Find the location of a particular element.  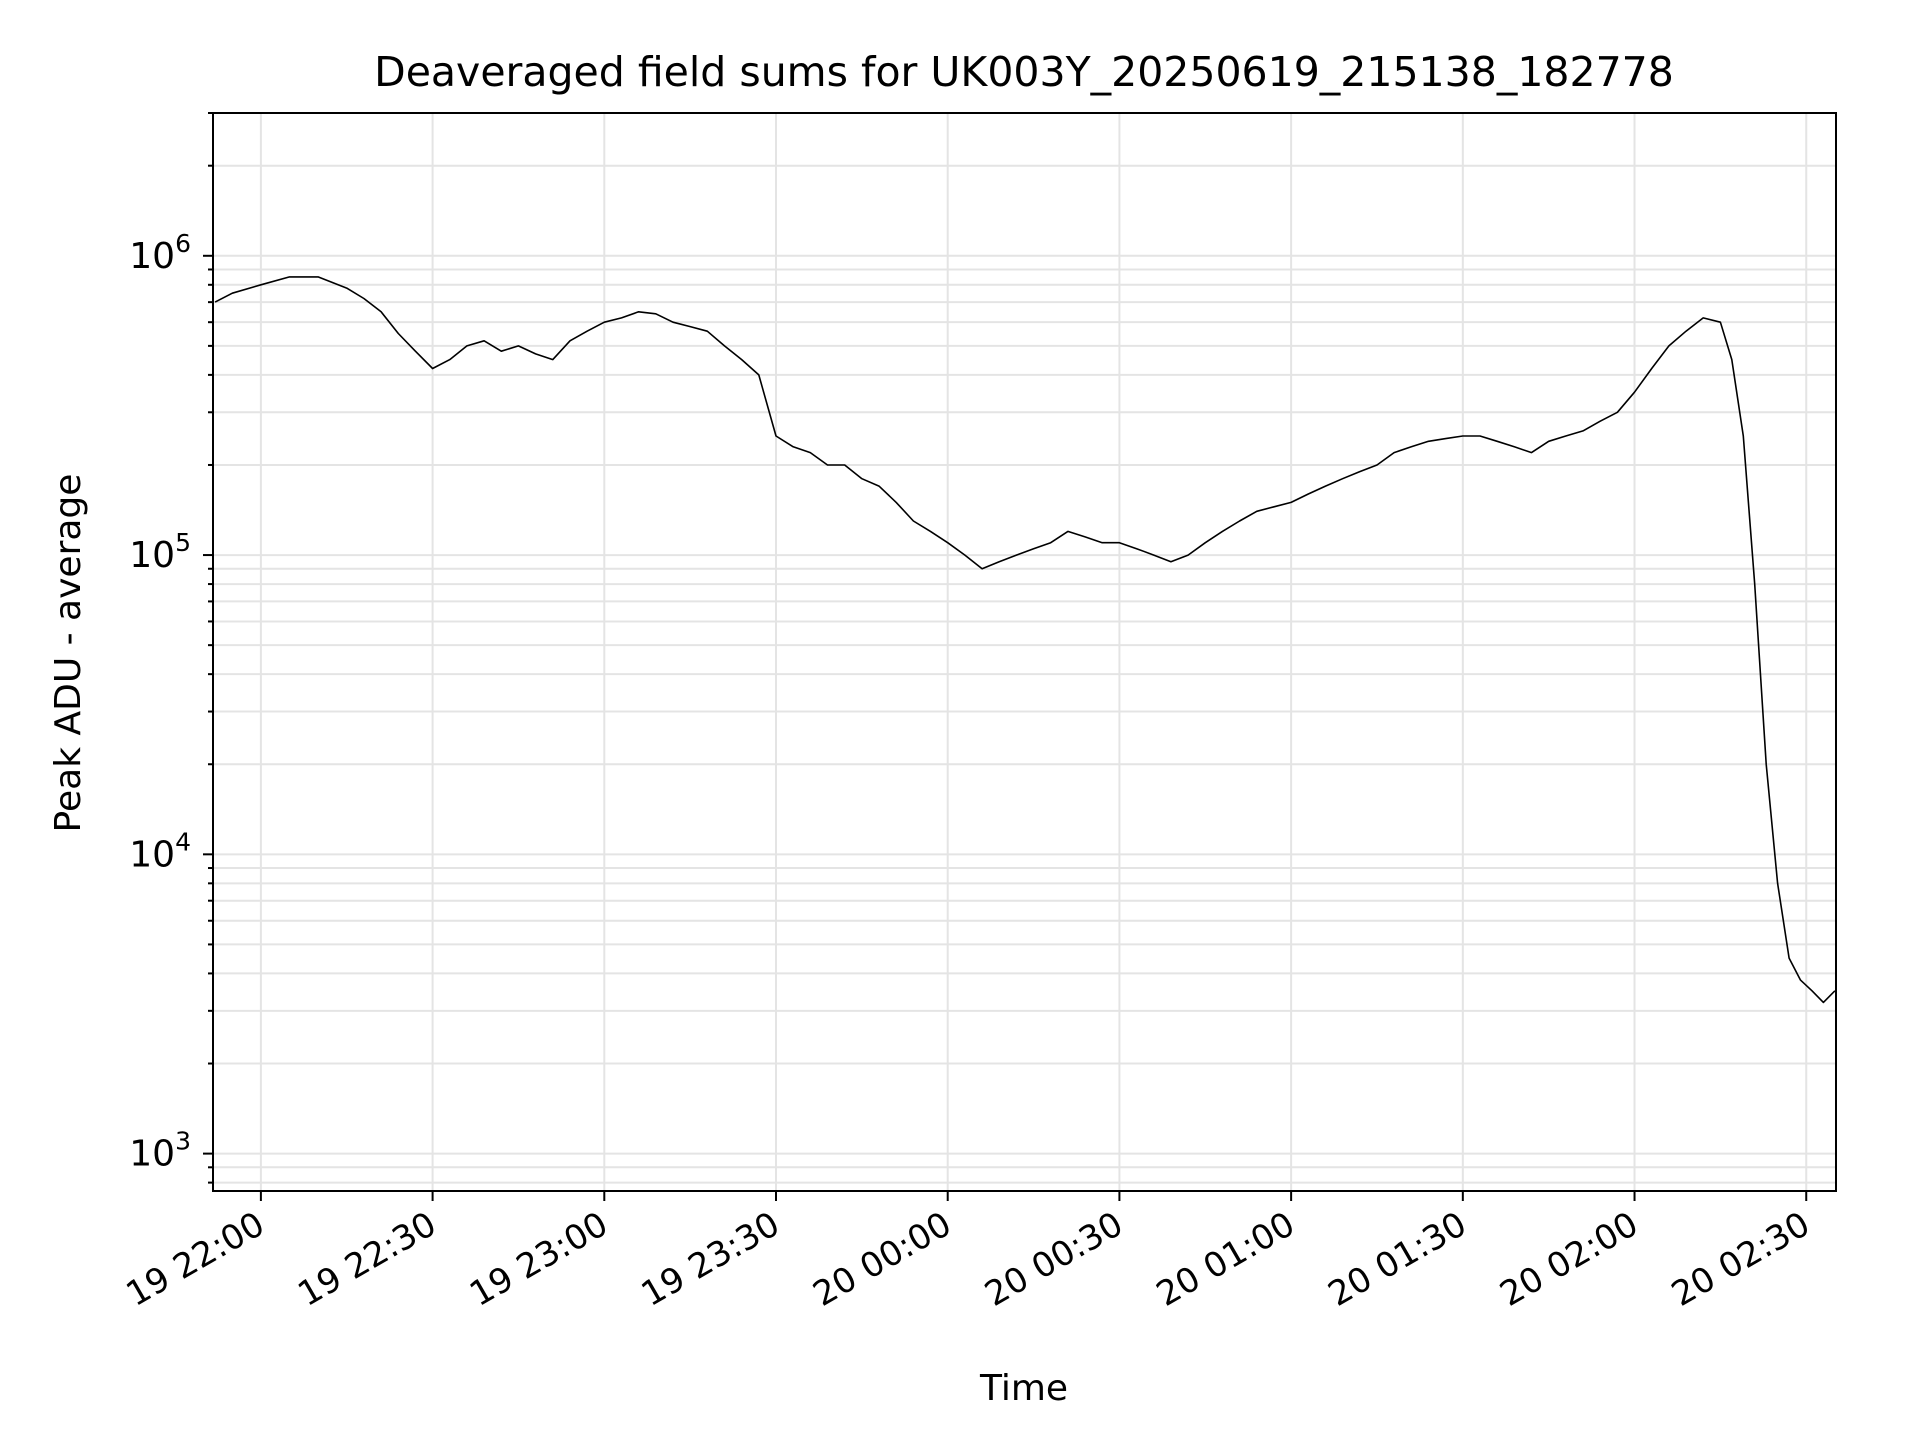

y-tick-exponent: 6 is located at coordinates (183, 243).